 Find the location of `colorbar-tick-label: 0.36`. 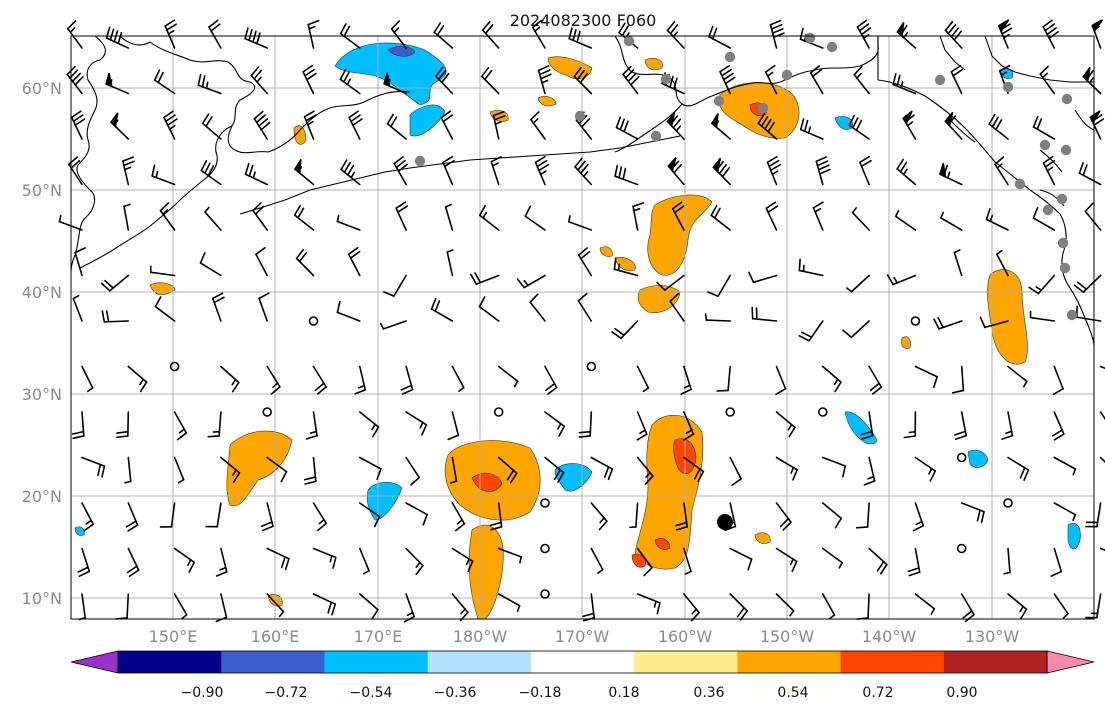

colorbar-tick-label: 0.36 is located at coordinates (708, 693).